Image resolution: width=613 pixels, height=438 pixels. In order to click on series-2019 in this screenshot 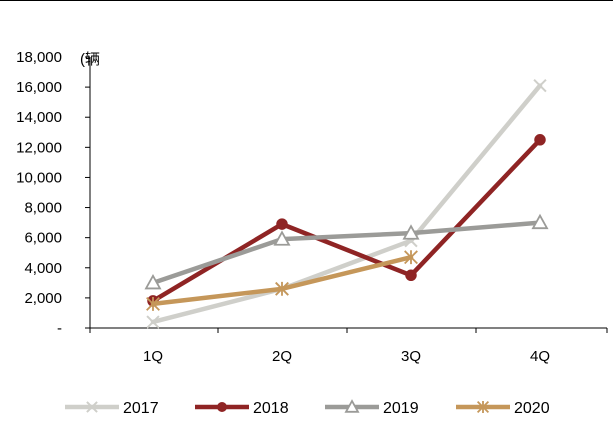, I will do `click(346, 251)`.